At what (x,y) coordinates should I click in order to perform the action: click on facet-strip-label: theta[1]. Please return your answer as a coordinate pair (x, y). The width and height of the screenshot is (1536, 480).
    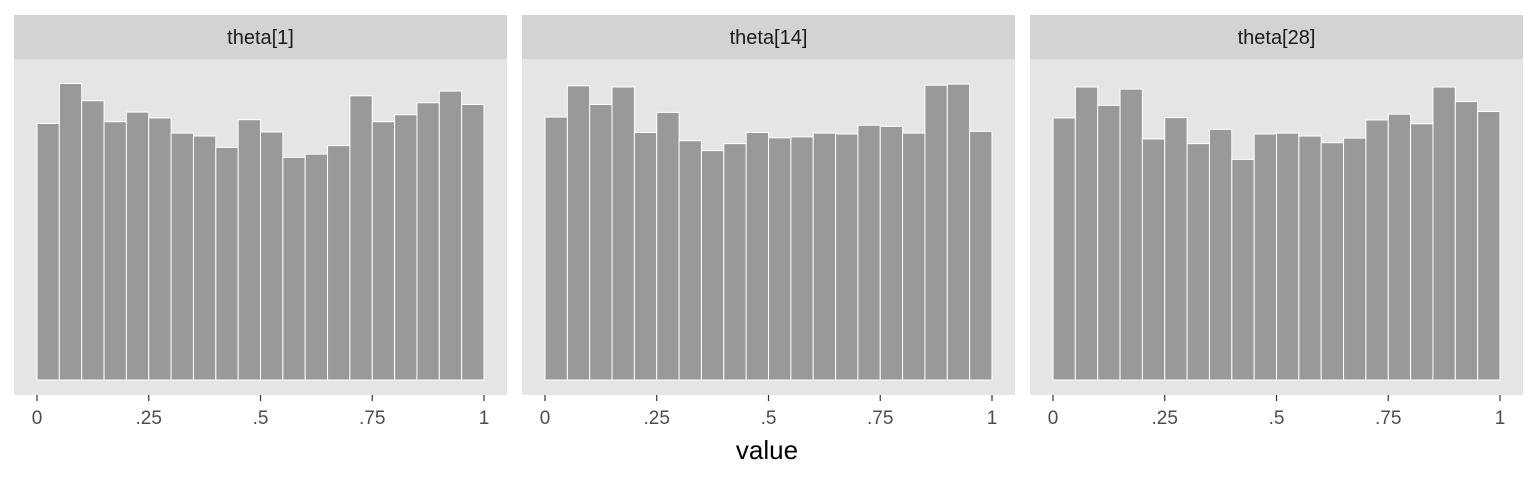
    Looking at the image, I should click on (260, 38).